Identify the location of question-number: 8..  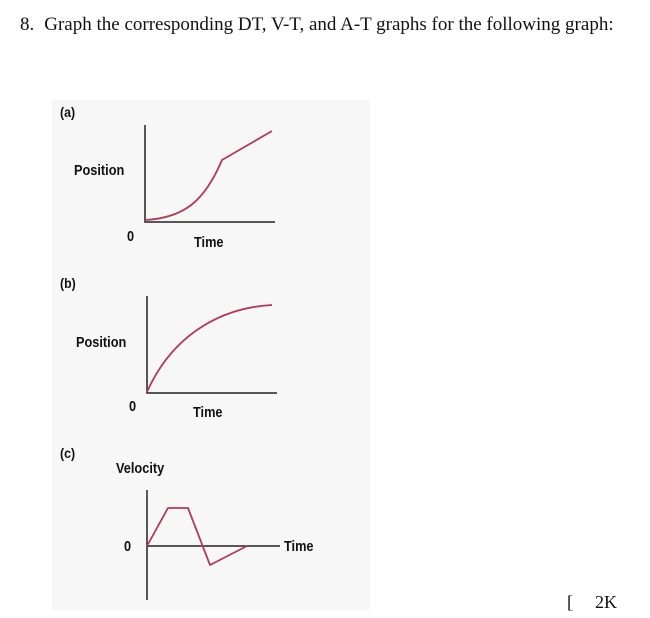
(27, 24).